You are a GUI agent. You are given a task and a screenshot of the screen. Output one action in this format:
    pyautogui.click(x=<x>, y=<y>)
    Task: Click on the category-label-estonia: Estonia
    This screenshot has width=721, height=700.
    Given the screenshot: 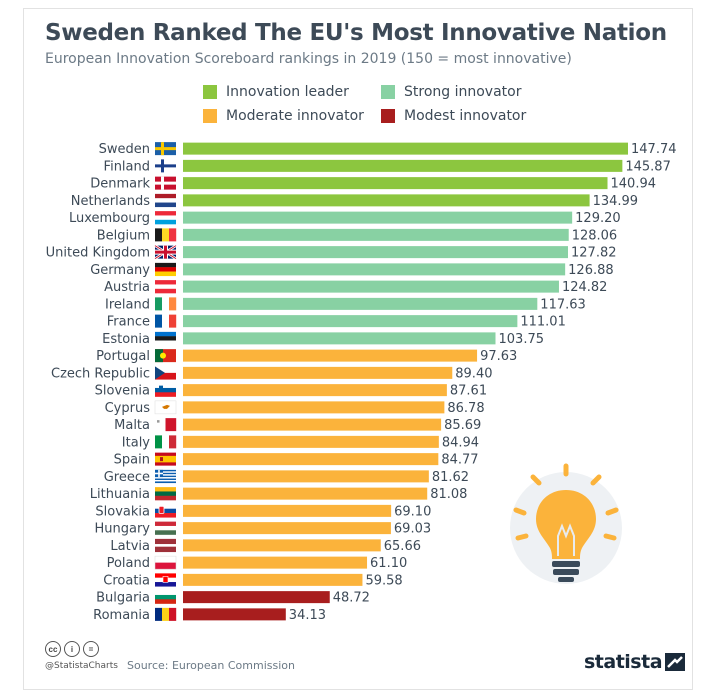 What is the action you would take?
    pyautogui.click(x=126, y=339)
    